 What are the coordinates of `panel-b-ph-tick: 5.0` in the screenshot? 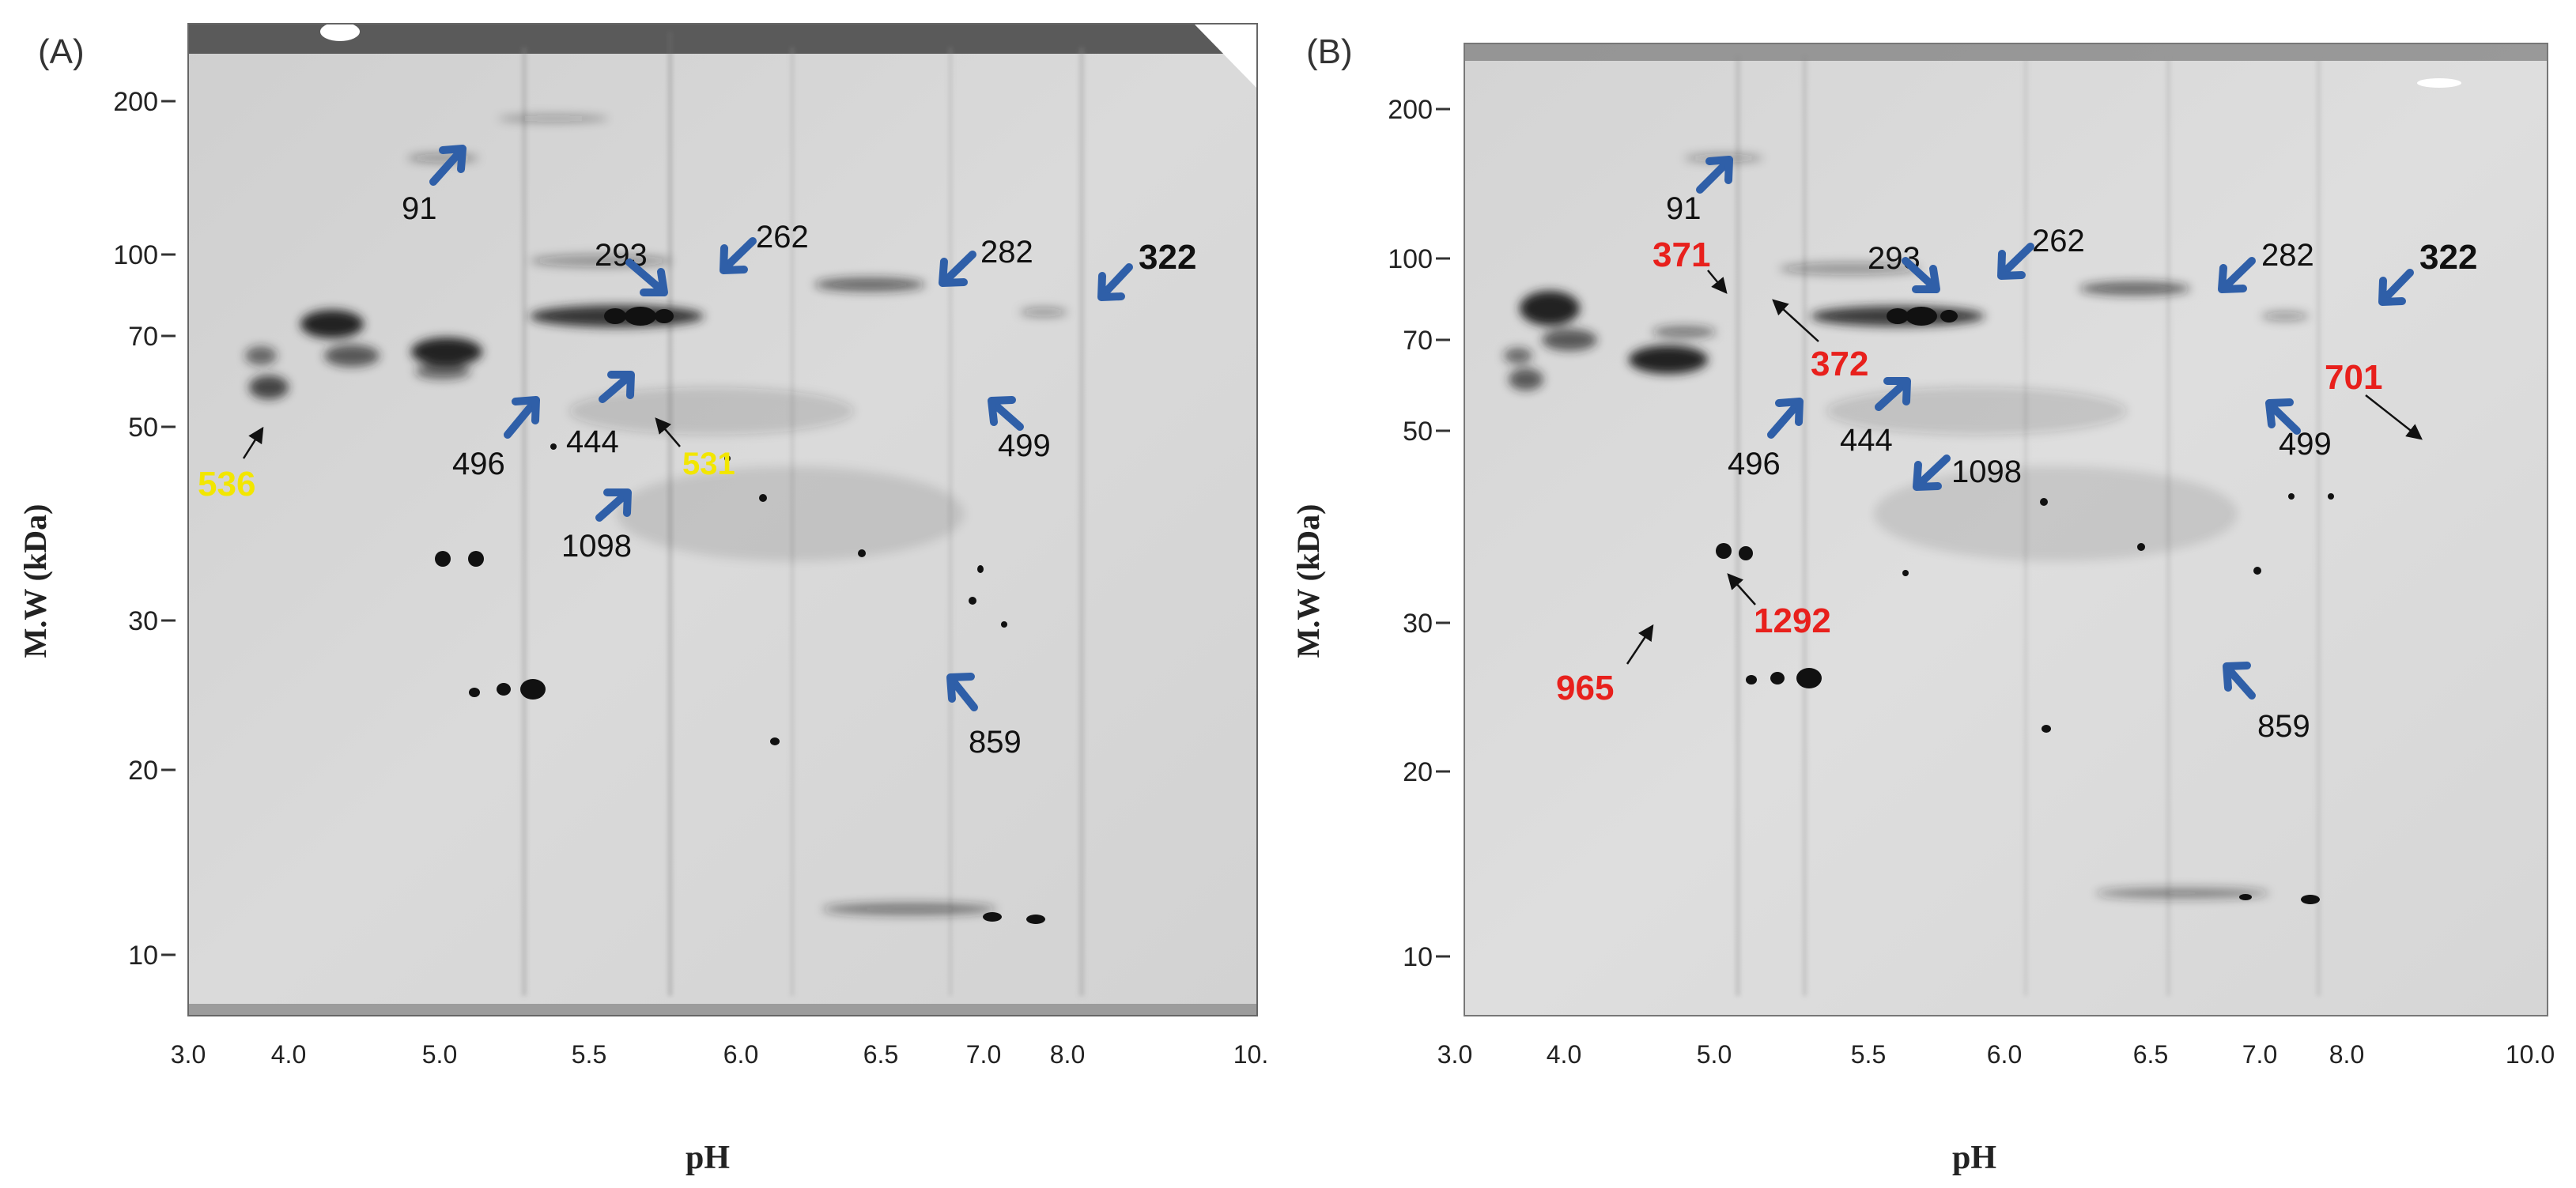 It's located at (1714, 1054).